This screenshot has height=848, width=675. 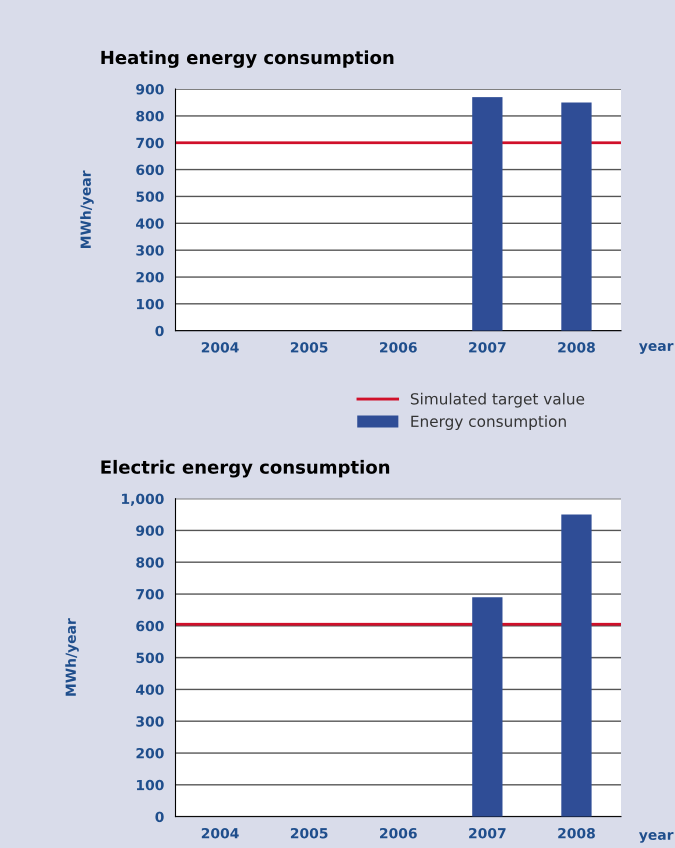 I want to click on legend-label: Energy consumption, so click(x=488, y=422).